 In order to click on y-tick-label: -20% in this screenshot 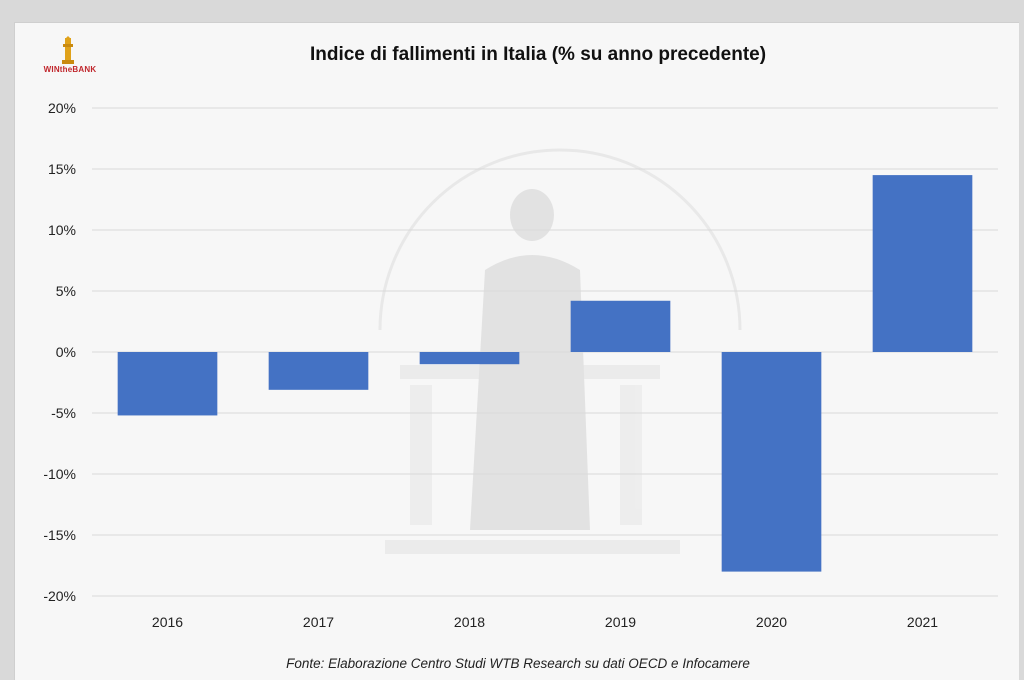, I will do `click(59, 596)`.